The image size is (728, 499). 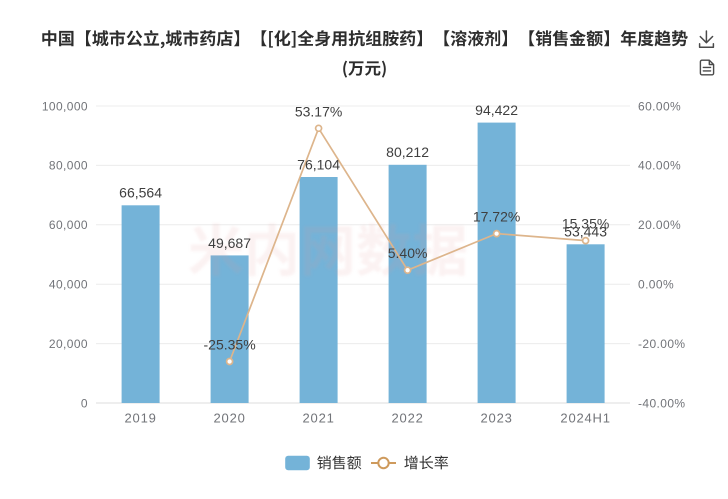 I want to click on svg-text: 66,564, so click(x=140, y=193).